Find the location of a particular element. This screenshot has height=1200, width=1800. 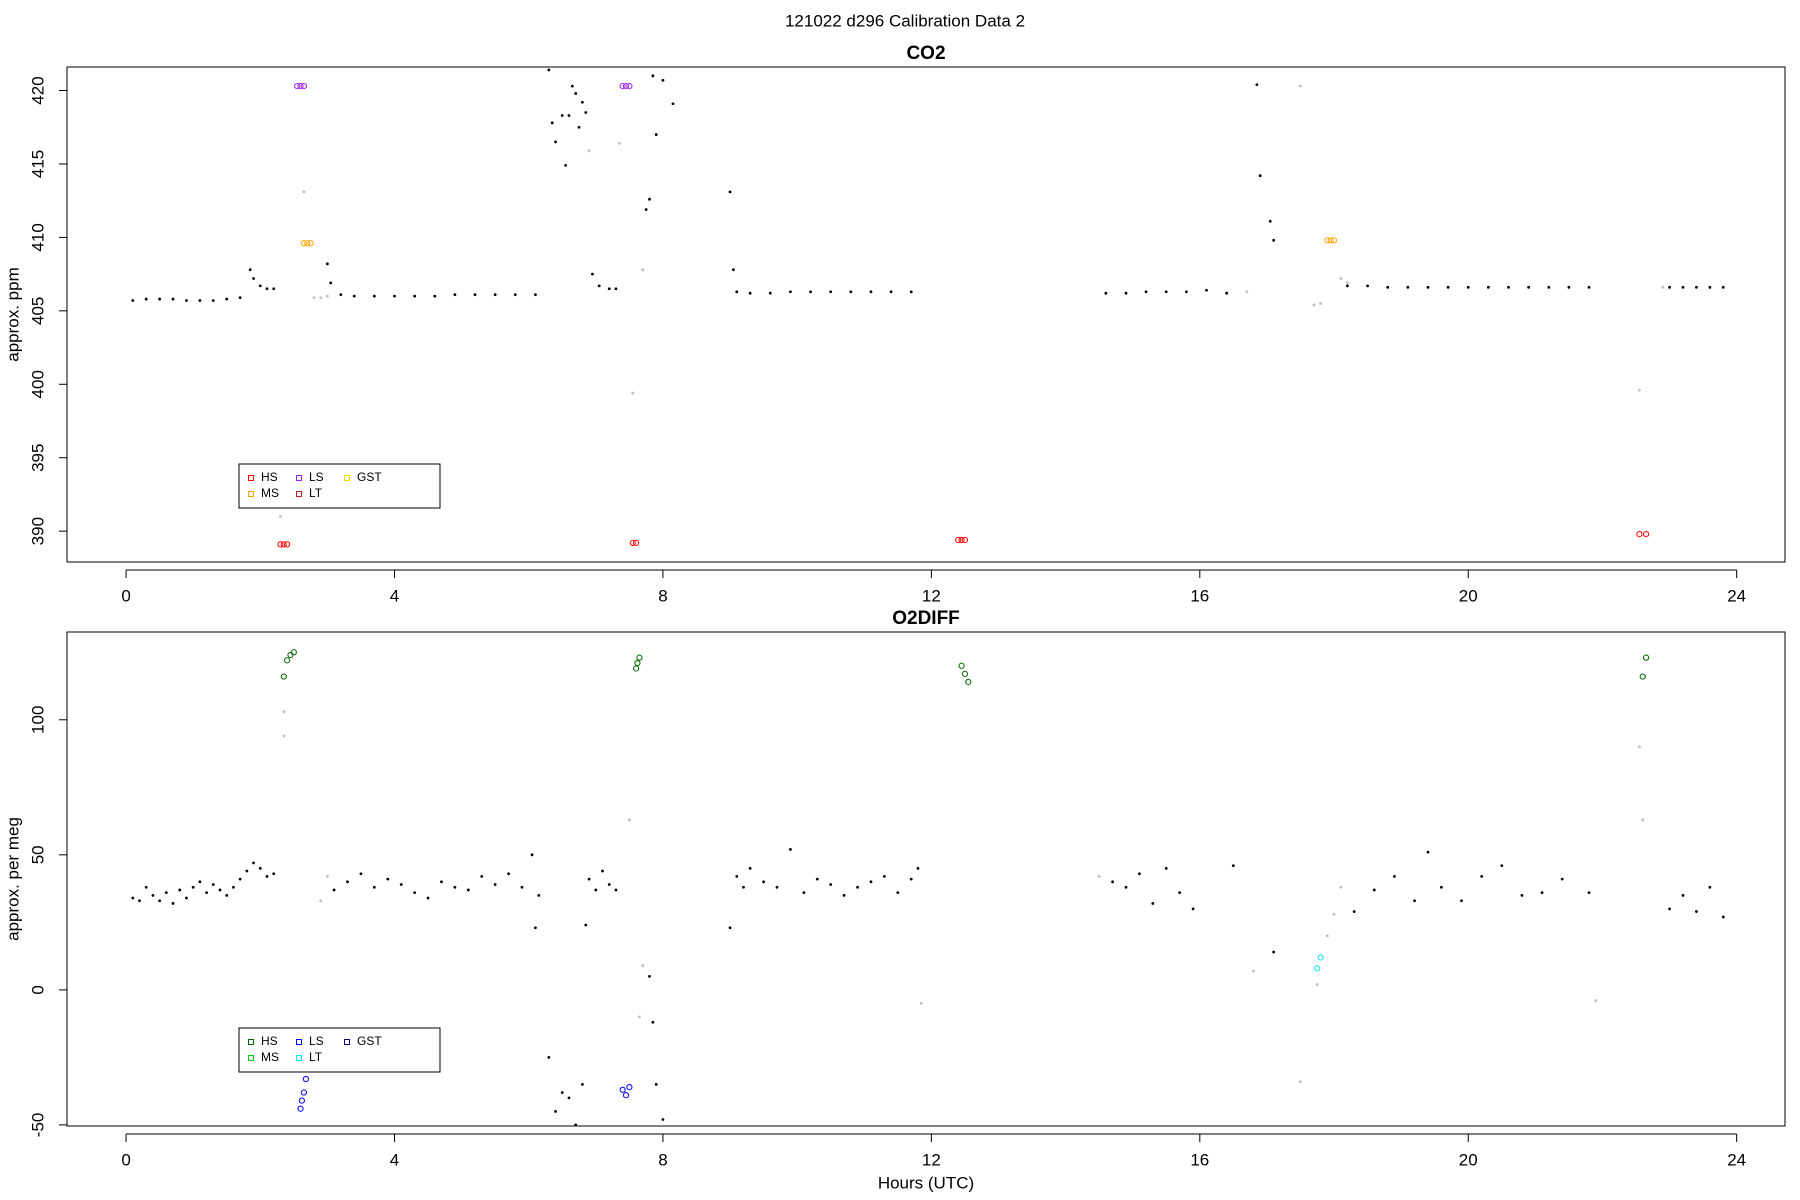

y-axis-label: approx. per meg is located at coordinates (12, 879).